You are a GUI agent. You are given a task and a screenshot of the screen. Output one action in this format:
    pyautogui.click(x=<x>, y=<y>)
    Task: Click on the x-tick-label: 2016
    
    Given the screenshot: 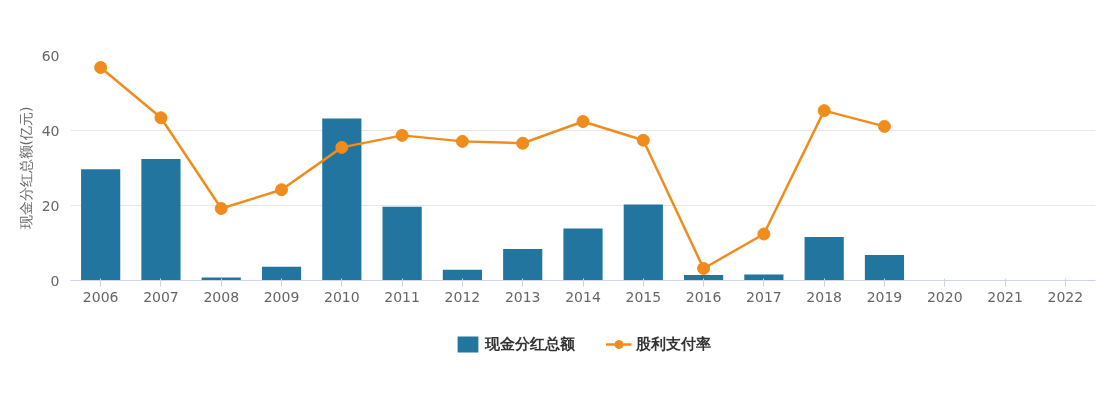 What is the action you would take?
    pyautogui.click(x=703, y=296)
    